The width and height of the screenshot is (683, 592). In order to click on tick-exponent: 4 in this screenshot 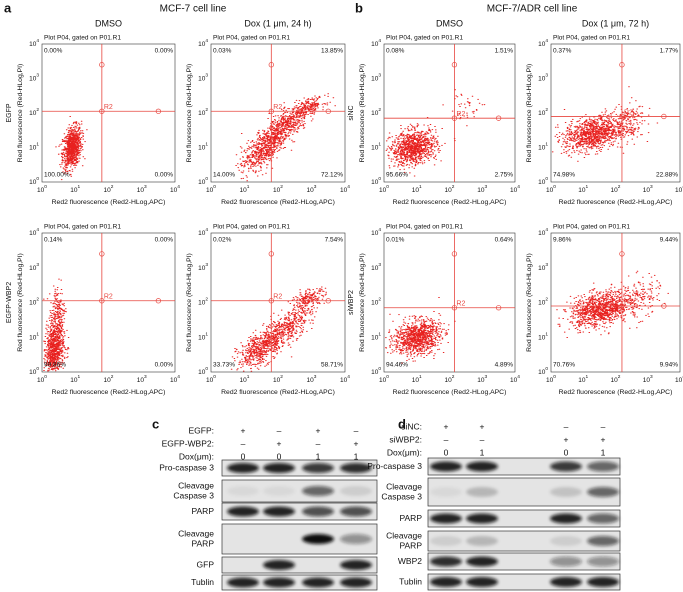, I will do `click(348, 377)`.